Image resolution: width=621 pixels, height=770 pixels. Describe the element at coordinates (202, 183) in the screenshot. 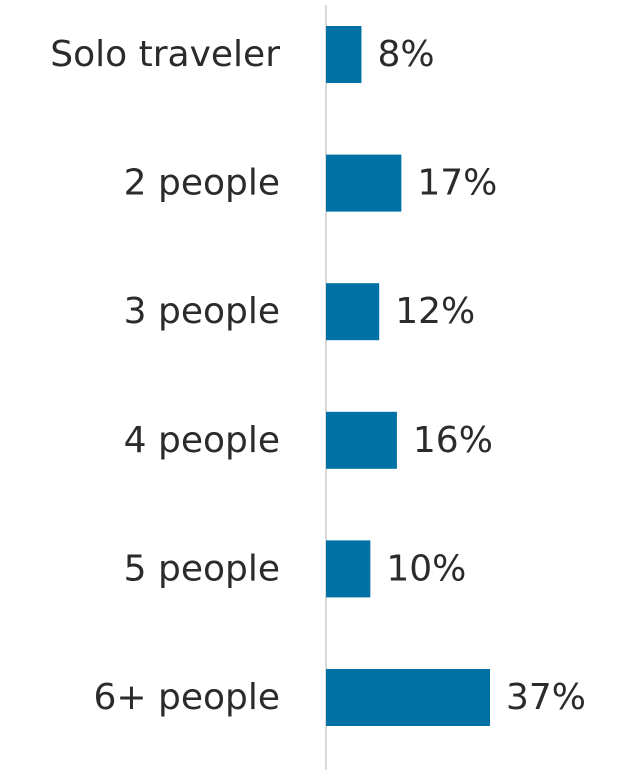

I see `category-label: 2 people` at that location.